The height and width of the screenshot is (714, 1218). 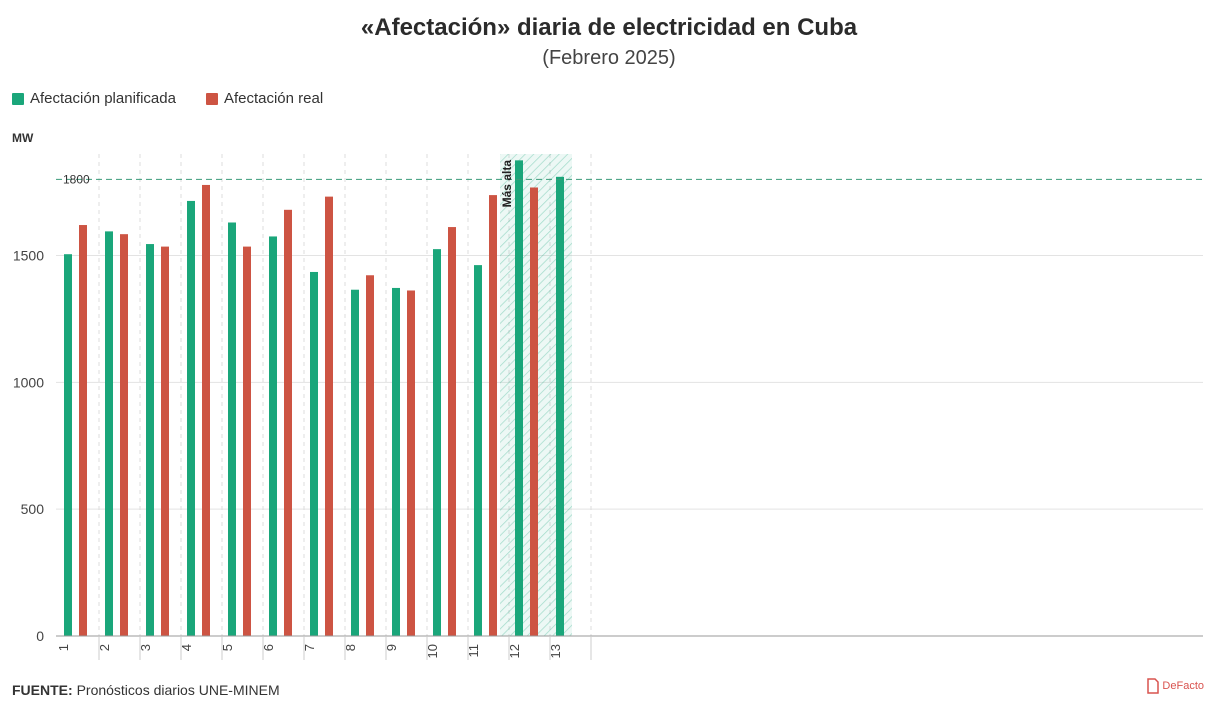 What do you see at coordinates (28, 382) in the screenshot?
I see `y-tick-label: 1000` at bounding box center [28, 382].